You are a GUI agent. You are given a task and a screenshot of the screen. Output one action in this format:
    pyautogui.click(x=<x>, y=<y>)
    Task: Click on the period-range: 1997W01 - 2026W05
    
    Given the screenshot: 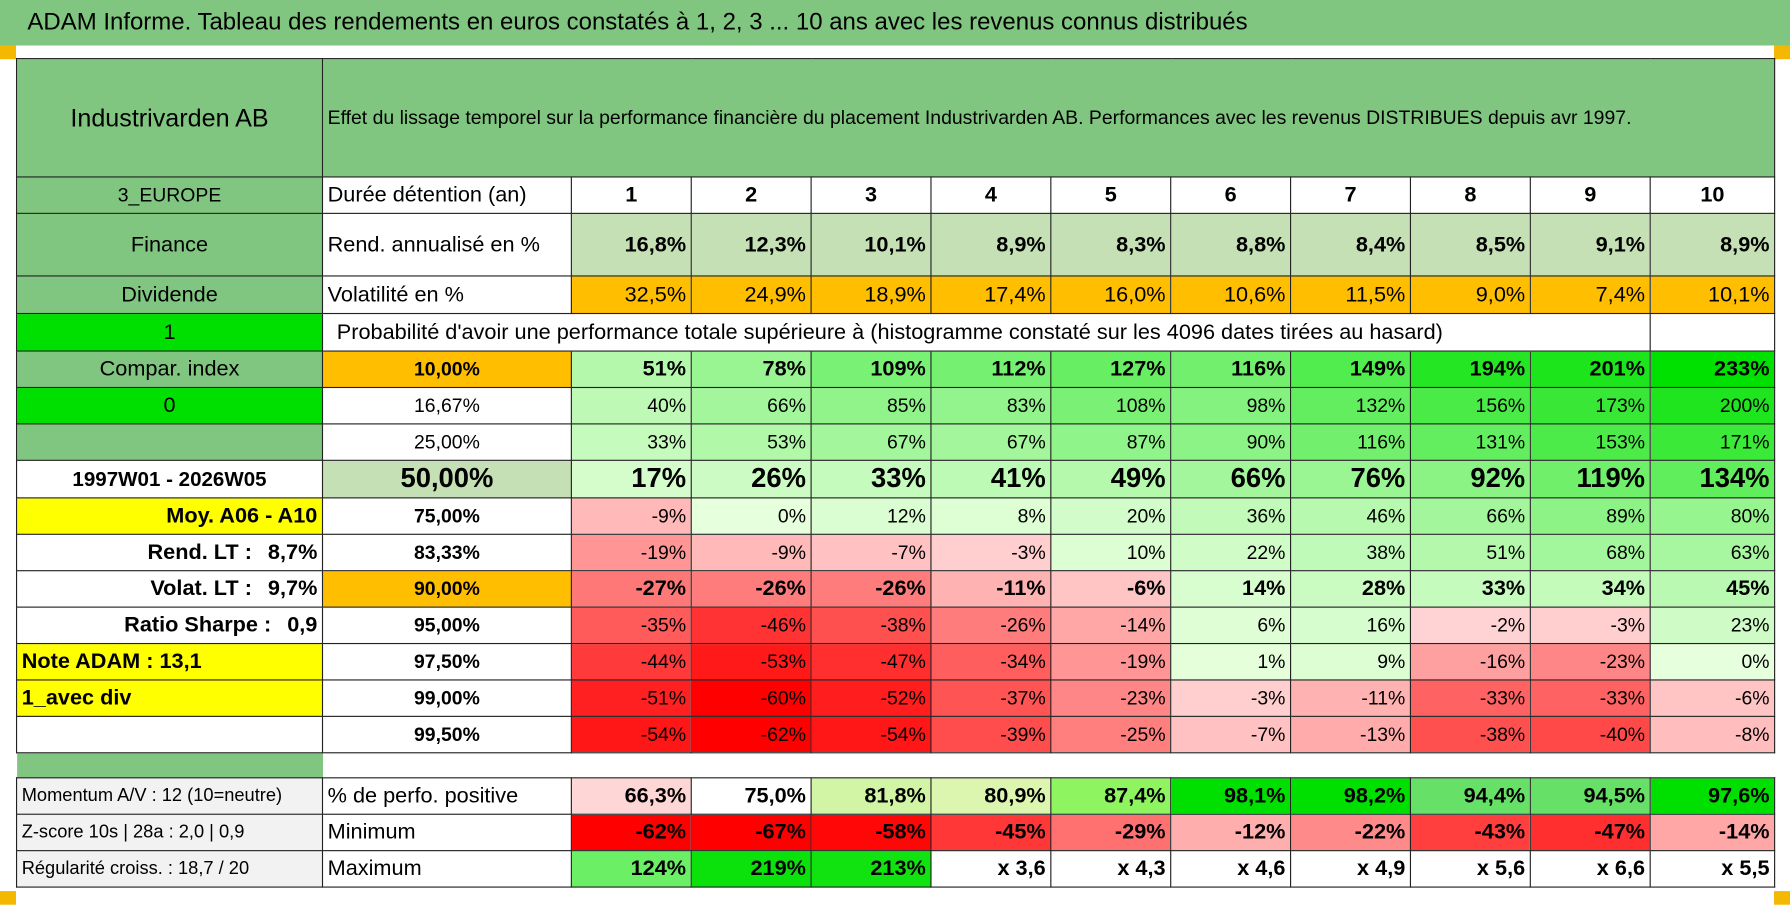 What is the action you would take?
    pyautogui.click(x=169, y=479)
    